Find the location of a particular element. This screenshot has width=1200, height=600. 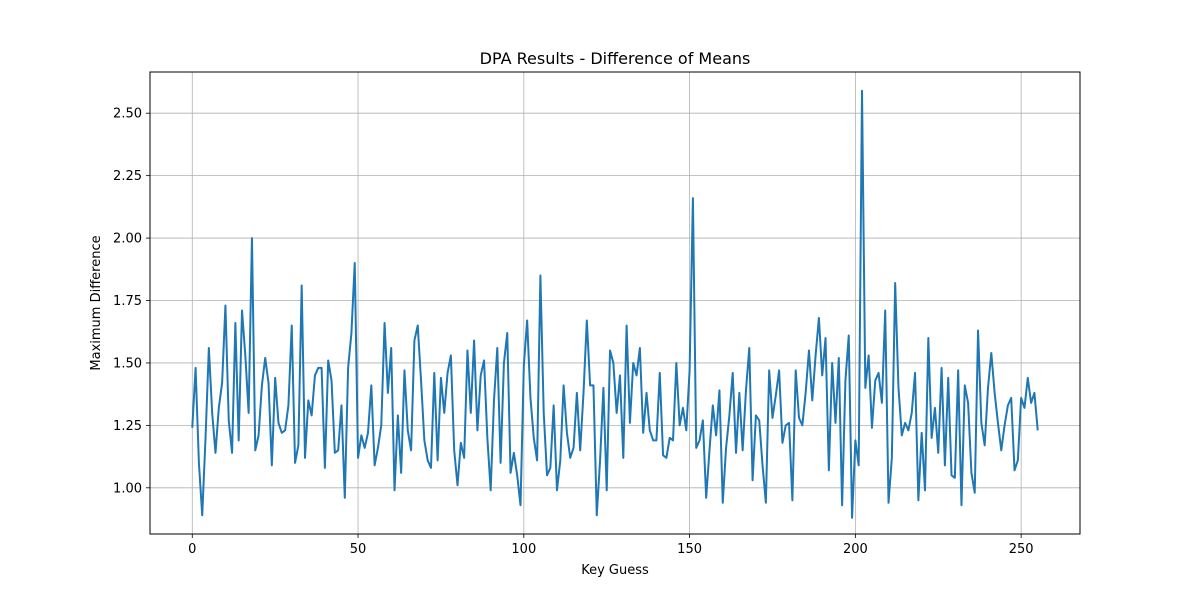

x-tick-label: 250 is located at coordinates (1021, 549).